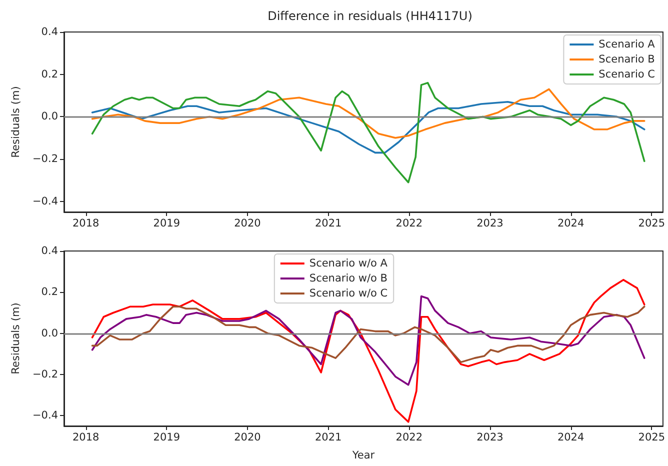 Image resolution: width=668 pixels, height=466 pixels. I want to click on legend-label: Scenario w/o A, so click(348, 264).